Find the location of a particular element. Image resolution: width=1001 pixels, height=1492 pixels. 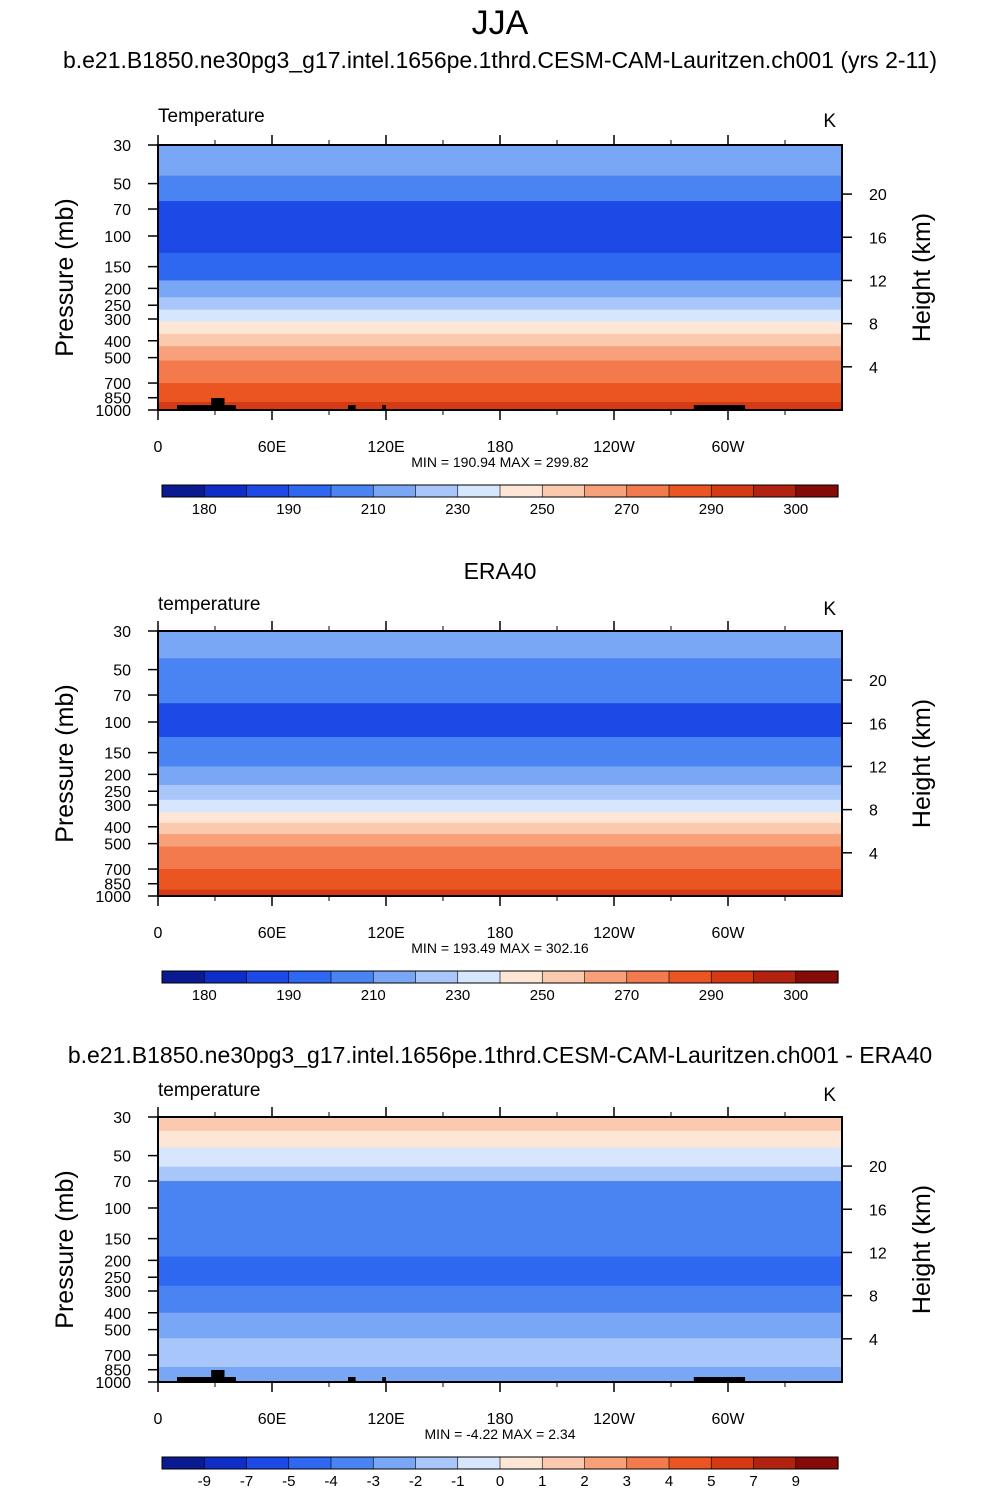

colorbar-label: 3 is located at coordinates (627, 1481).